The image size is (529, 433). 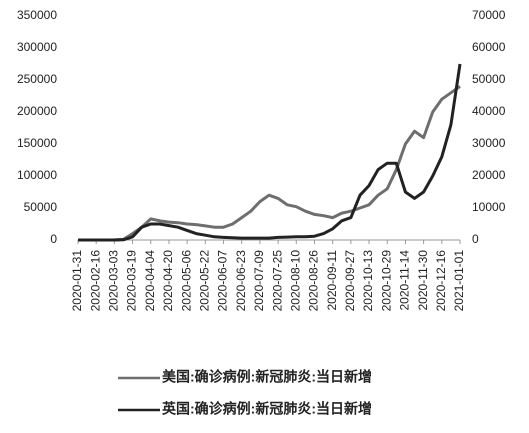 What do you see at coordinates (489, 15) in the screenshot?
I see `y2-tick-label: 70000` at bounding box center [489, 15].